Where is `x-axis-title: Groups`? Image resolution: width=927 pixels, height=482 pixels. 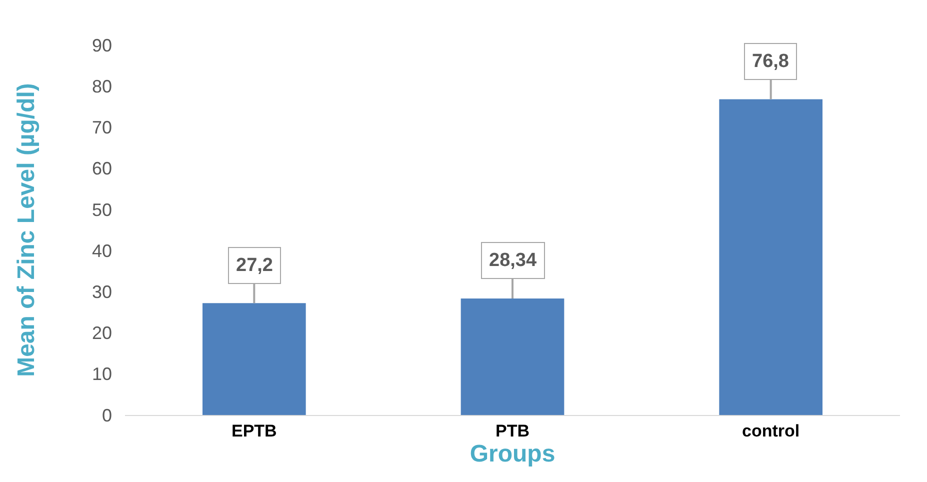 x-axis-title: Groups is located at coordinates (513, 454).